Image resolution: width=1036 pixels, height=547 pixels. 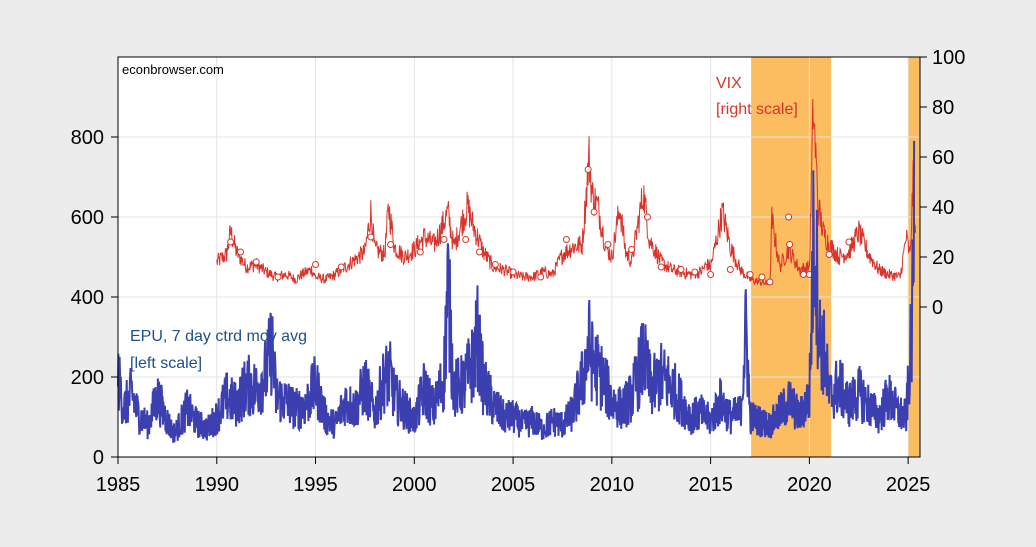 What do you see at coordinates (87, 298) in the screenshot?
I see `left-tick-label-400: 400` at bounding box center [87, 298].